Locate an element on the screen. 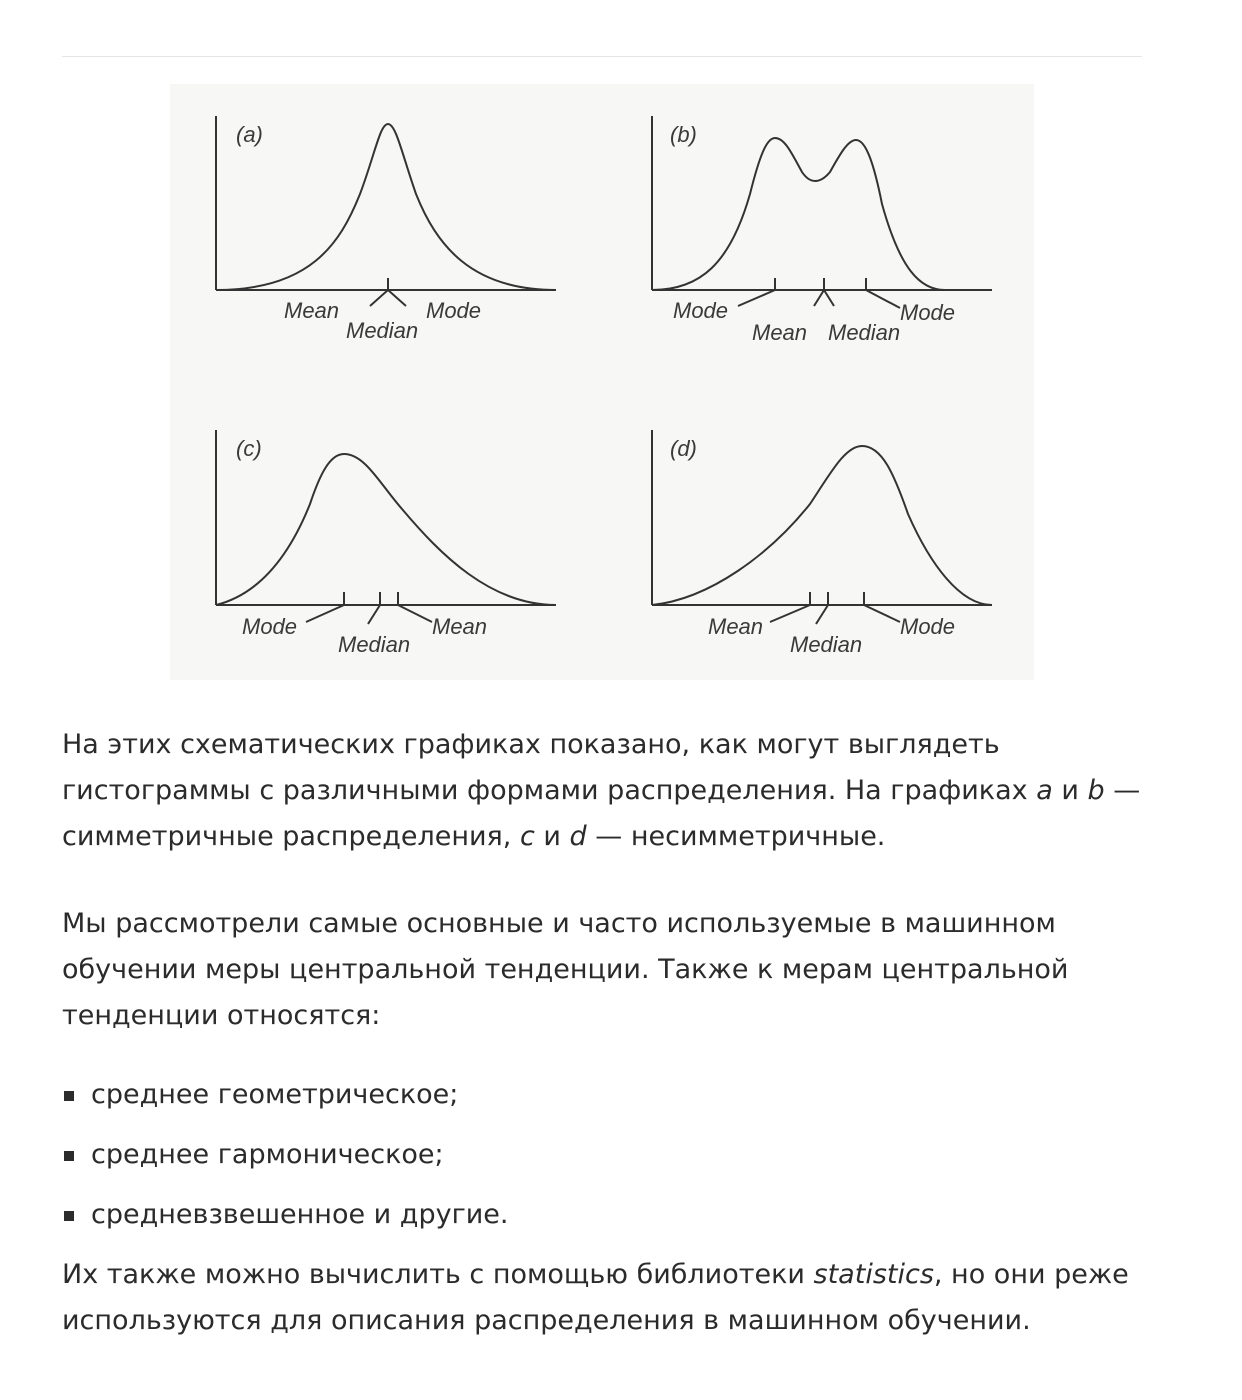  panel-c-curve is located at coordinates (386, 529).